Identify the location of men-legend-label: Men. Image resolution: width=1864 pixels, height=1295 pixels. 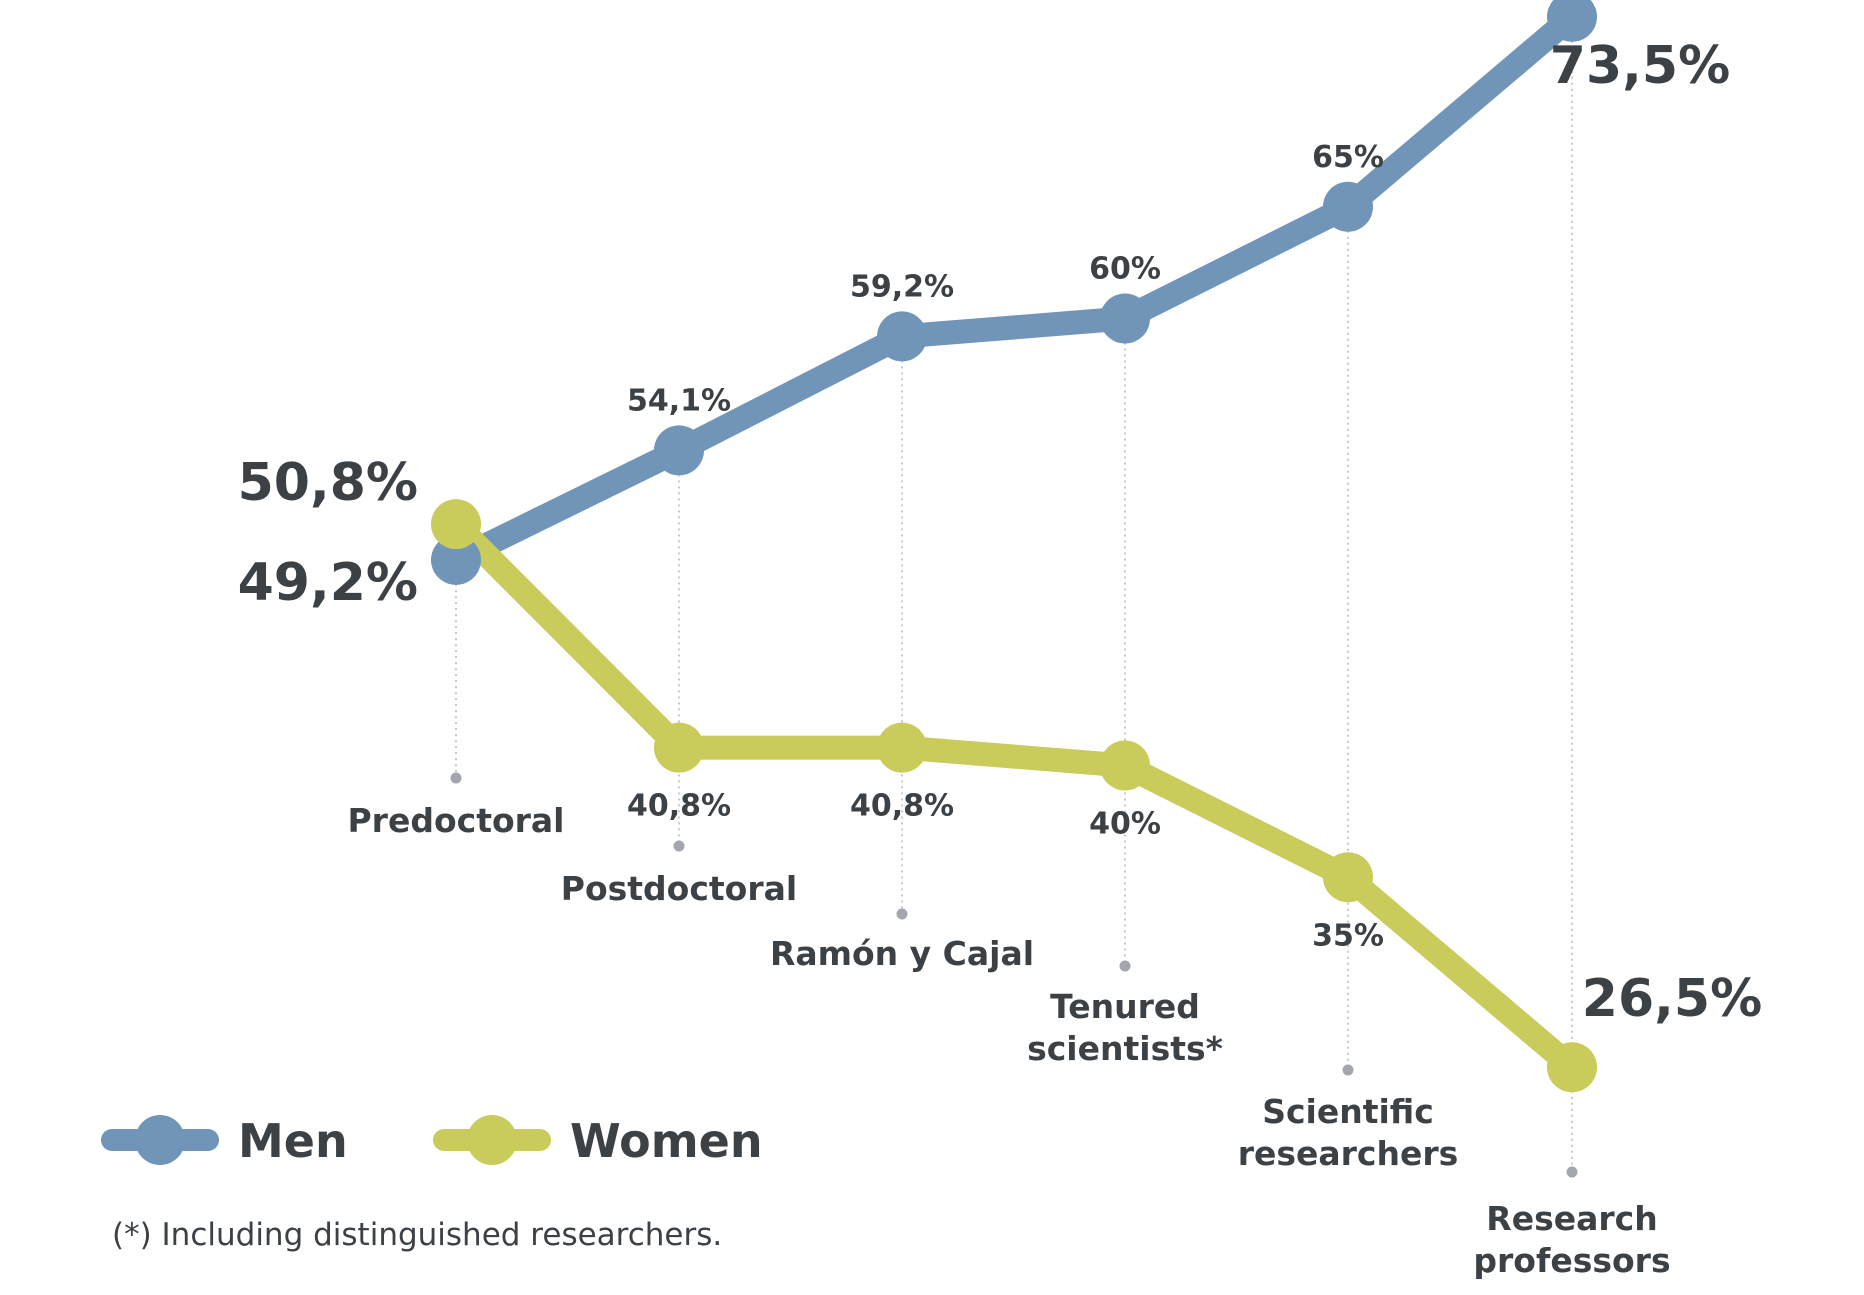
(293, 1141).